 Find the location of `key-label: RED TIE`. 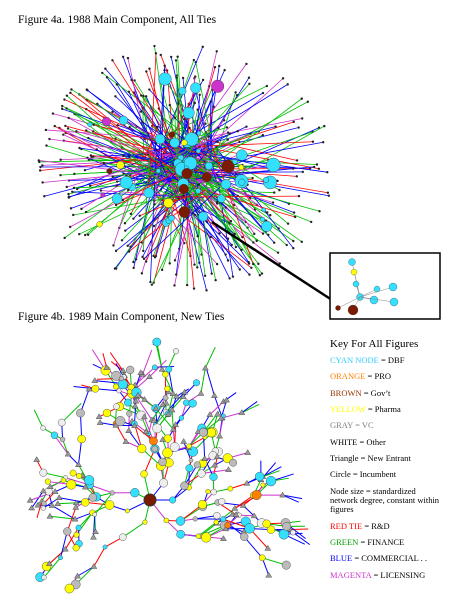

key-label: RED TIE is located at coordinates (346, 525).